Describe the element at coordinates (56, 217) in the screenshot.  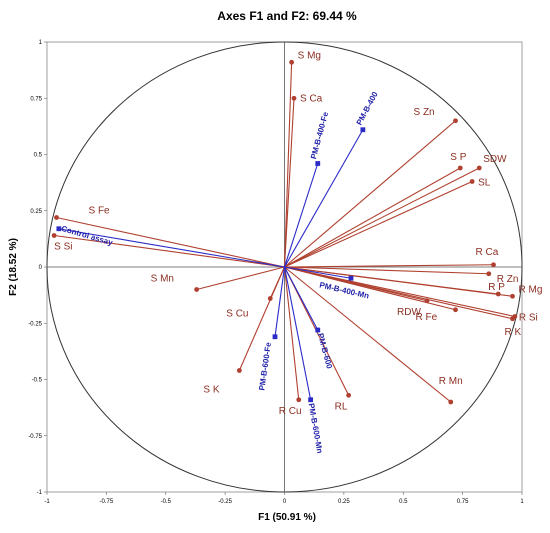
I see `variable-point-s-fe` at that location.